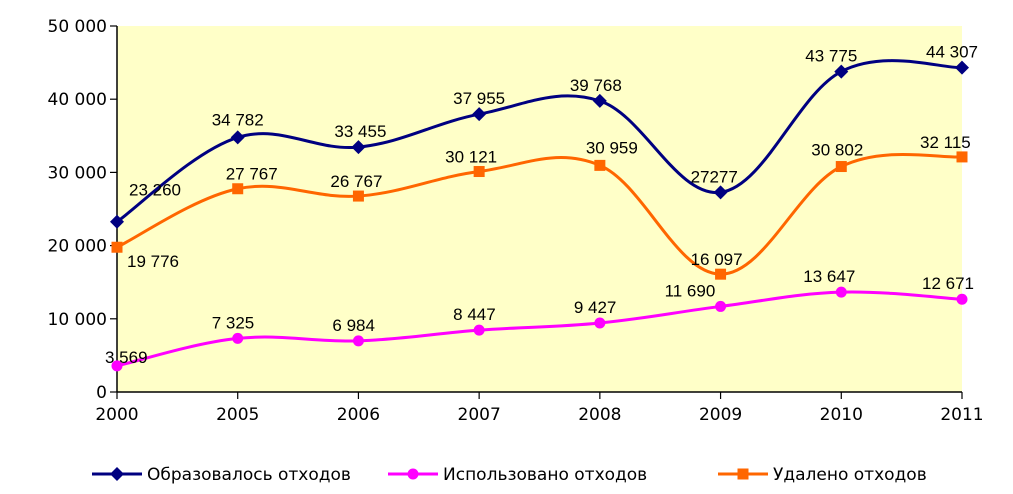  I want to click on x-tick-label: 2000, so click(116, 415).